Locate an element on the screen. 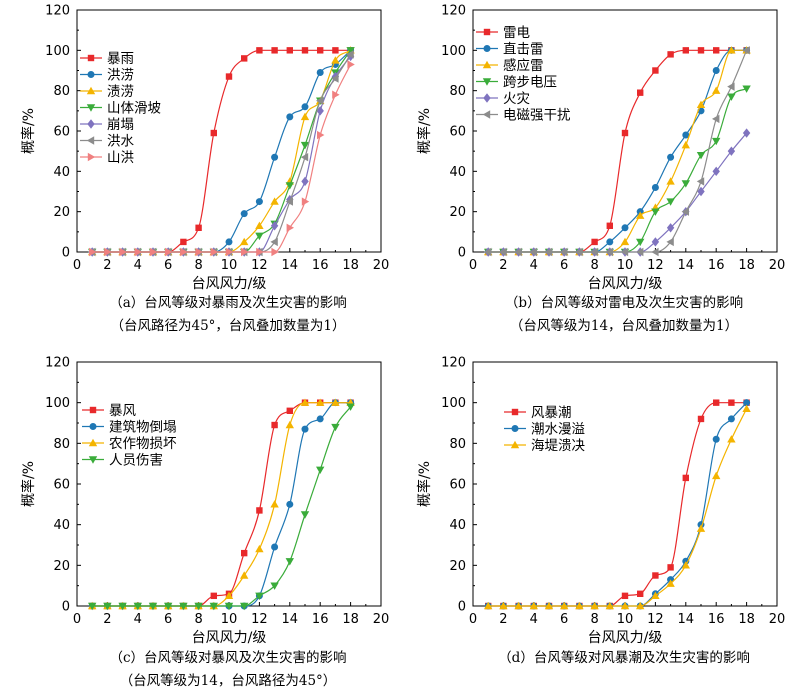 The height and width of the screenshot is (694, 800). legend-label: 风暴潮 is located at coordinates (551, 413).